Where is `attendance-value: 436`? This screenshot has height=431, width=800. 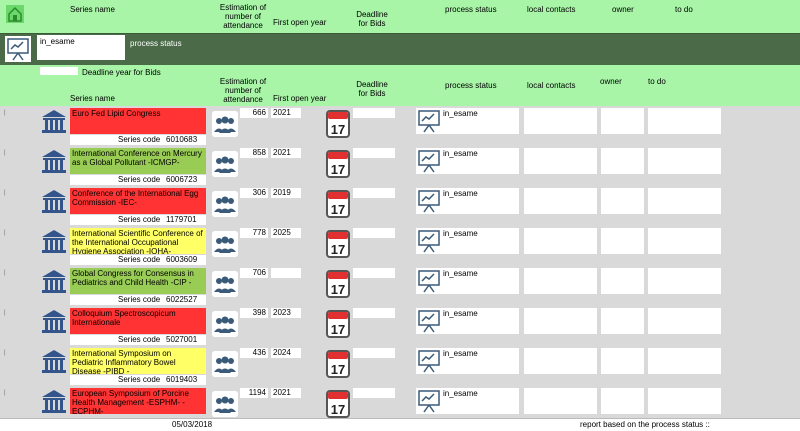 attendance-value: 436 is located at coordinates (254, 353).